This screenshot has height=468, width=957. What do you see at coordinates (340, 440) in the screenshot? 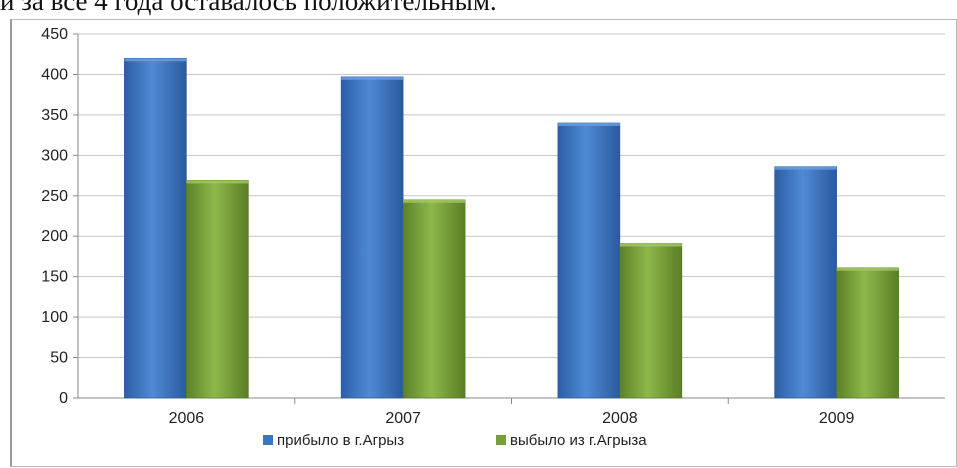
I see `legend-label: прибыло в г.Агрыз` at bounding box center [340, 440].